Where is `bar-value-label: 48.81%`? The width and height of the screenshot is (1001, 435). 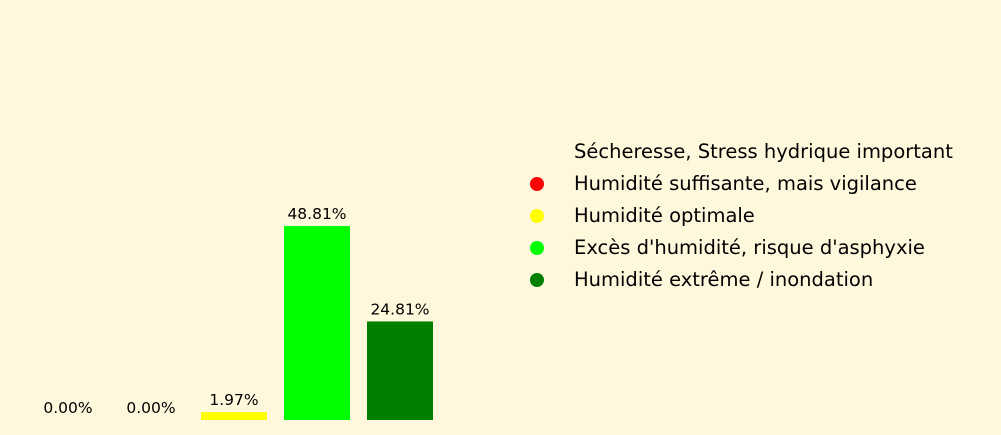 bar-value-label: 48.81% is located at coordinates (316, 214).